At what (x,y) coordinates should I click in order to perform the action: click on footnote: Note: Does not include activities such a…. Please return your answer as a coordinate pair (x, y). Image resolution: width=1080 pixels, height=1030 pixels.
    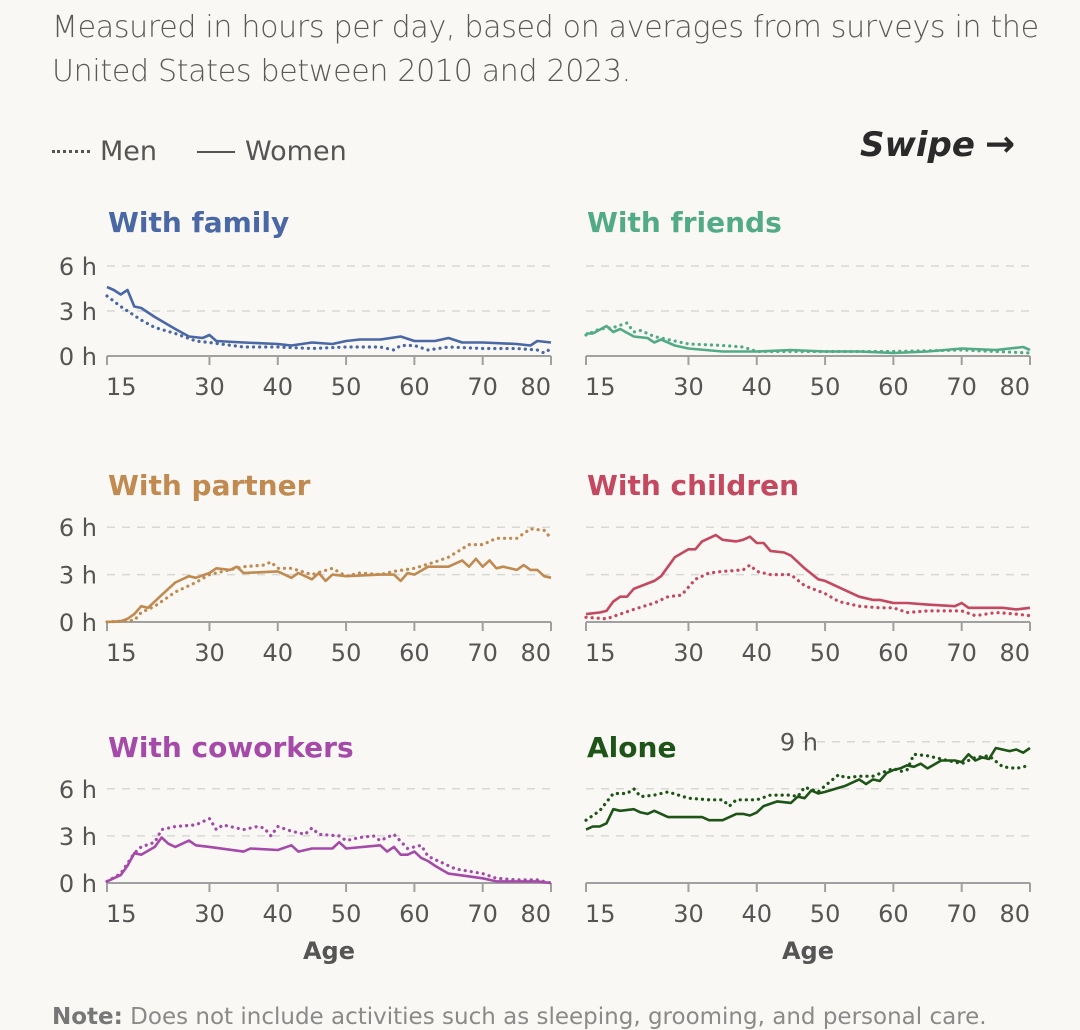
    Looking at the image, I should click on (519, 1017).